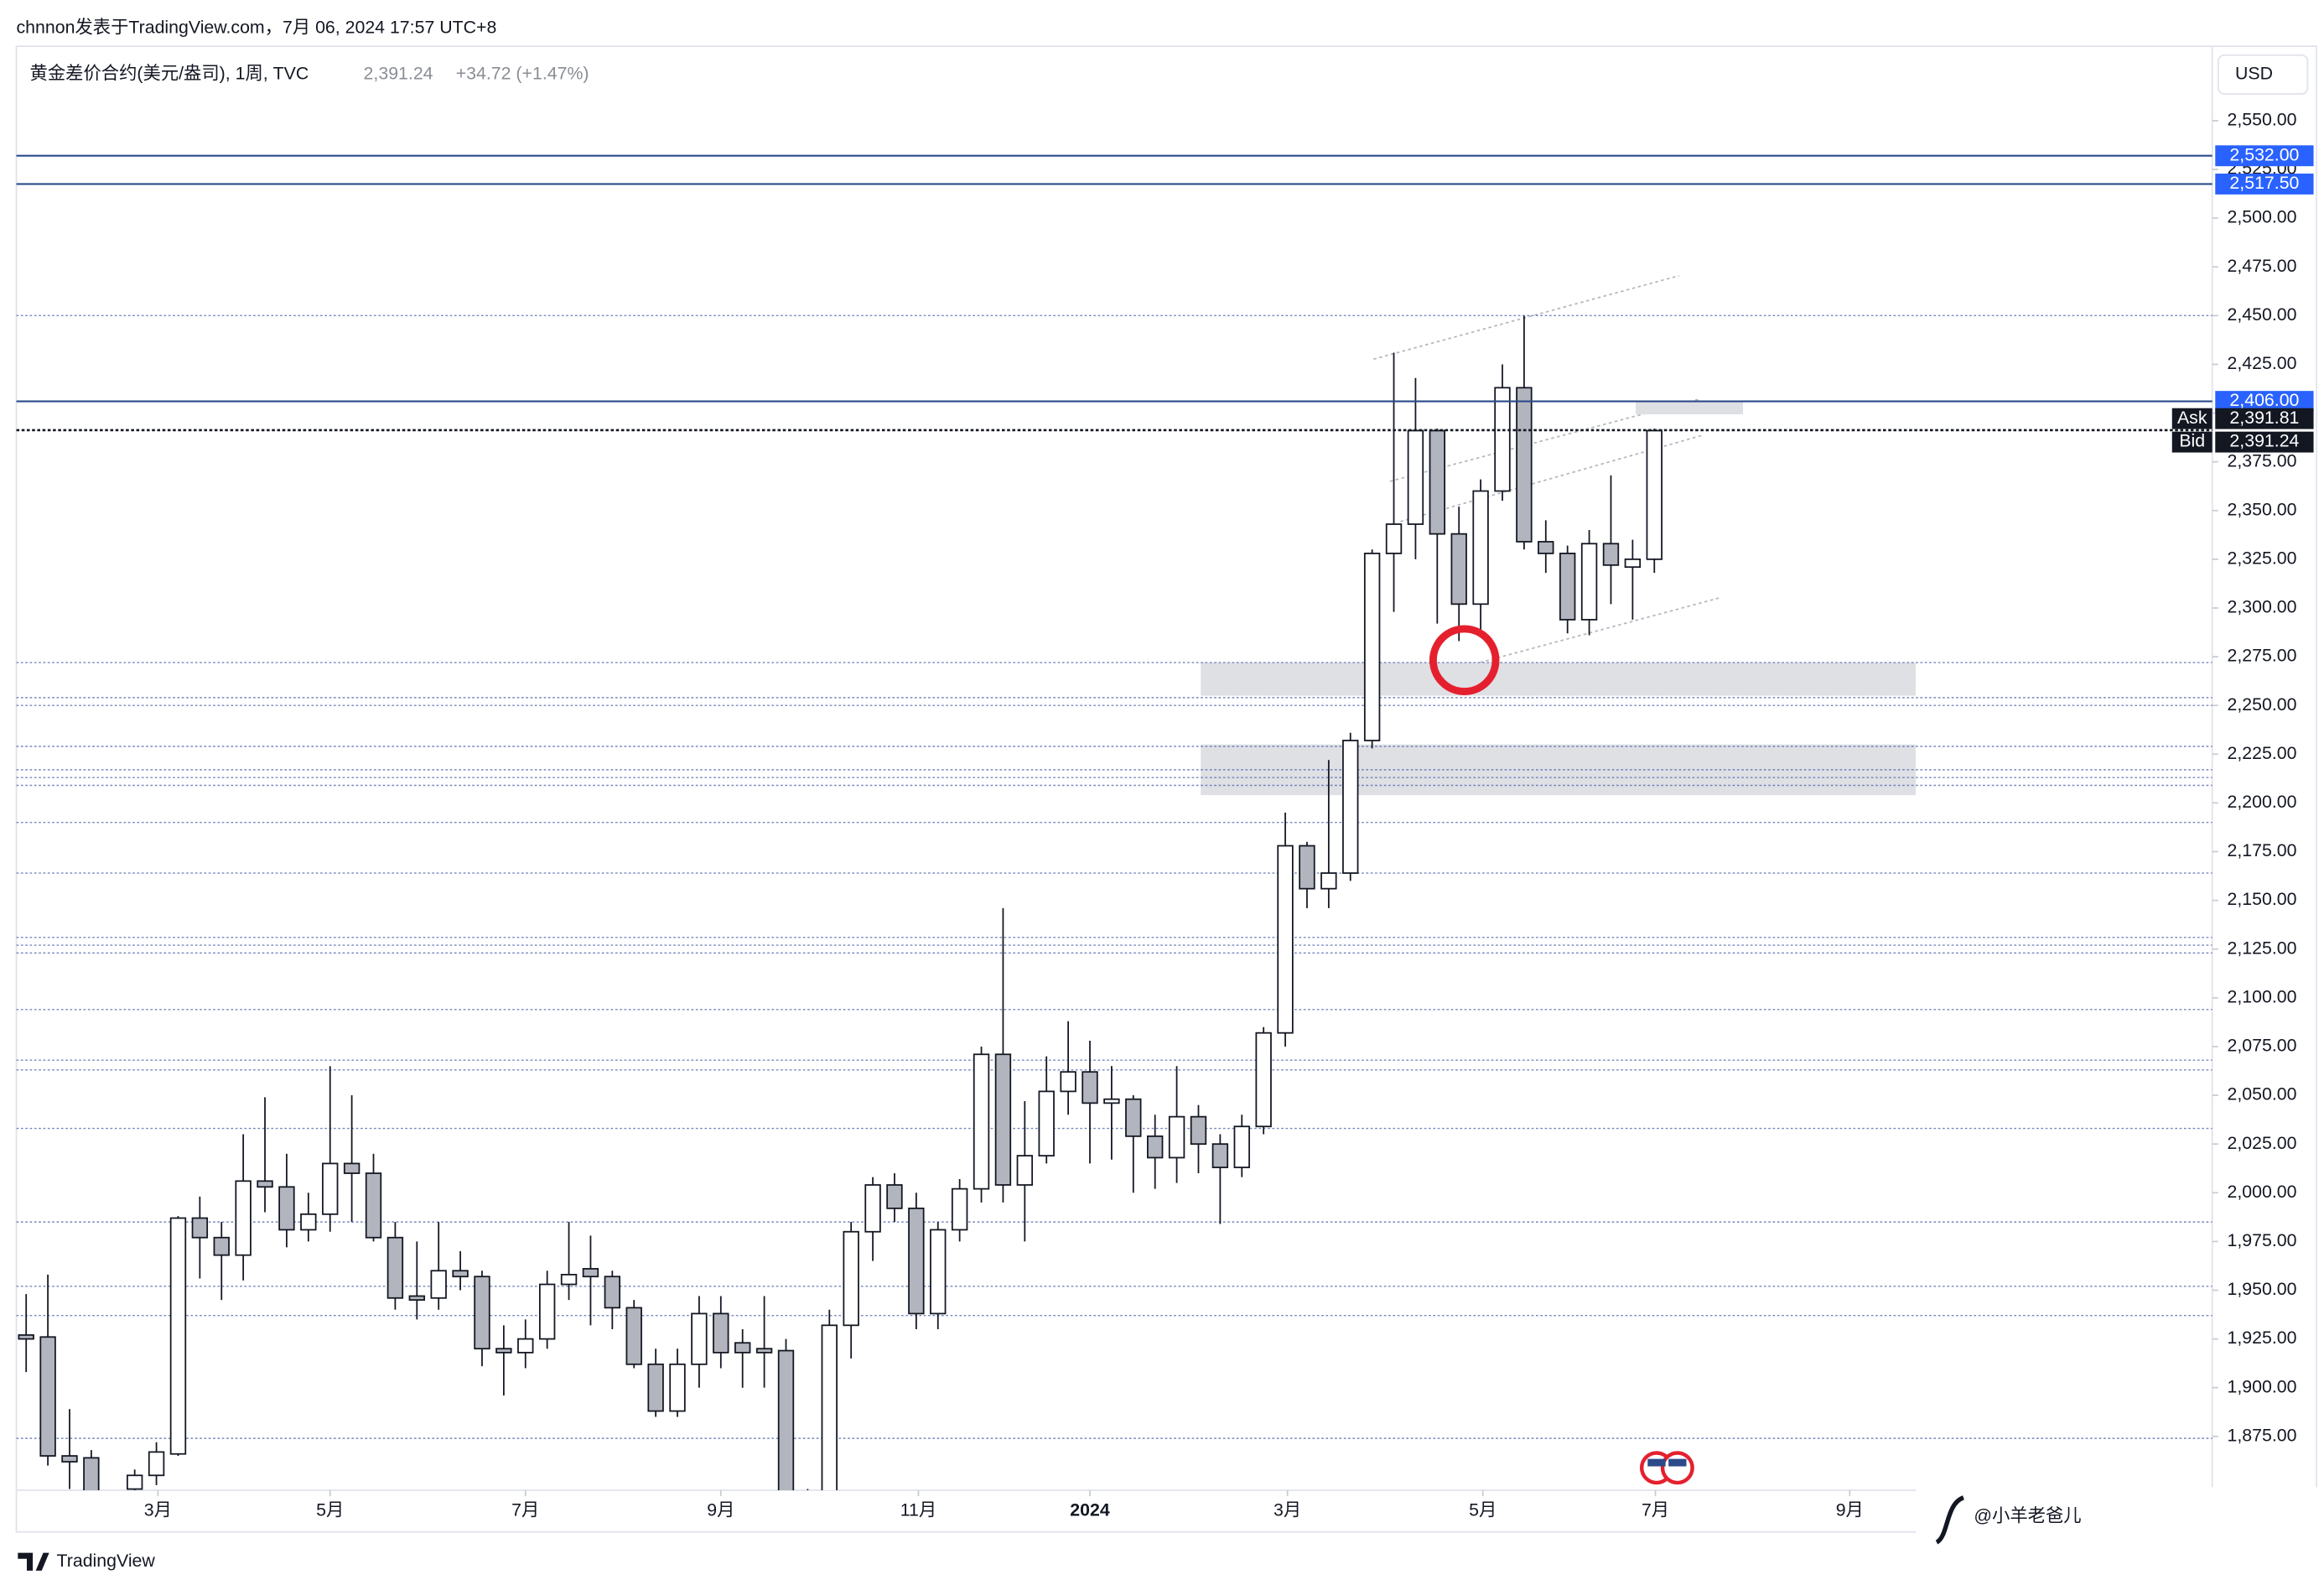 This screenshot has height=1585, width=2324. I want to click on quote-badge, so click(2264, 418).